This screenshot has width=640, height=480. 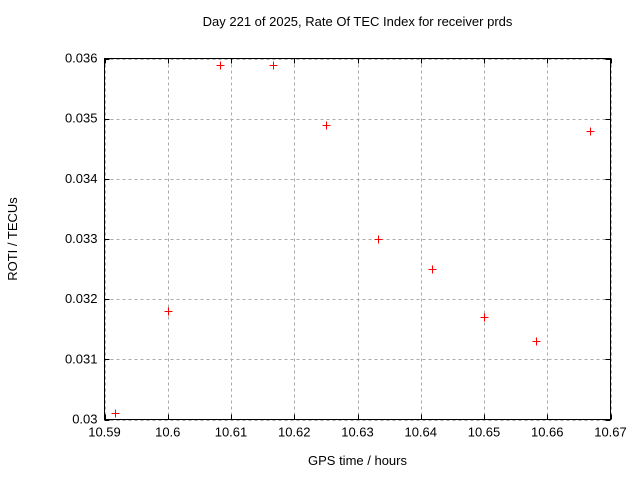 What do you see at coordinates (167, 432) in the screenshot?
I see `x-tick-label: 10.6` at bounding box center [167, 432].